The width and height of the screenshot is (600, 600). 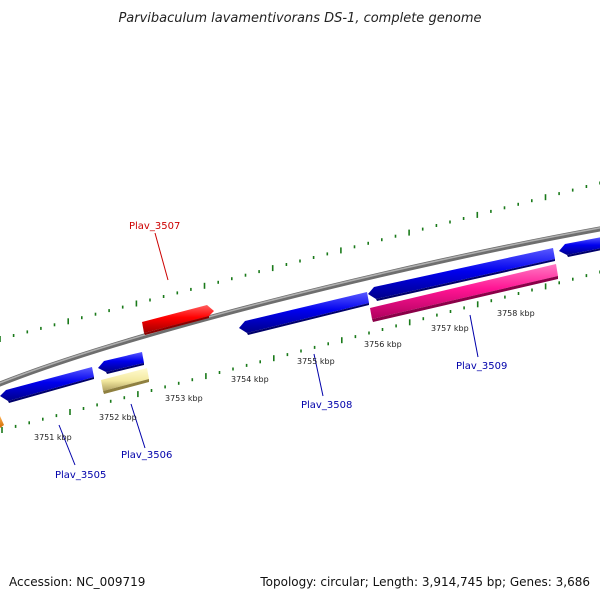 I want to click on gene-label-plav-3507: Plav_3507, so click(x=154, y=226).